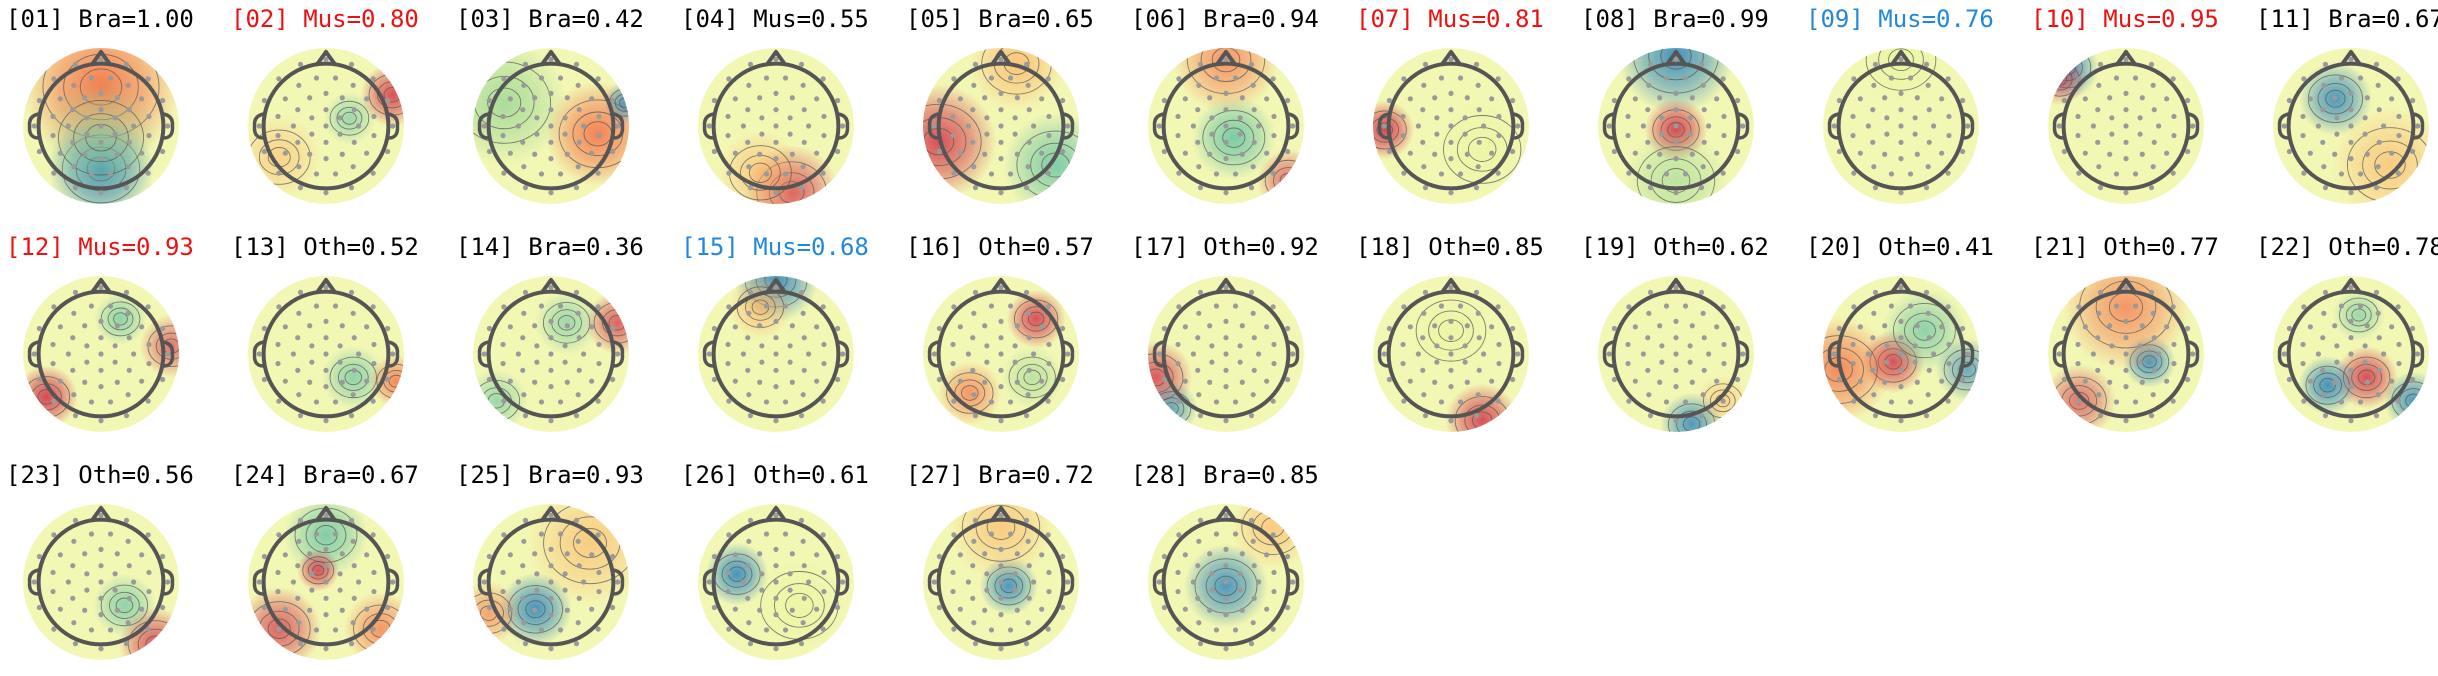 This screenshot has width=2438, height=676. I want to click on topomap-cell: [18] Oth=0.85, so click(1468, 339).